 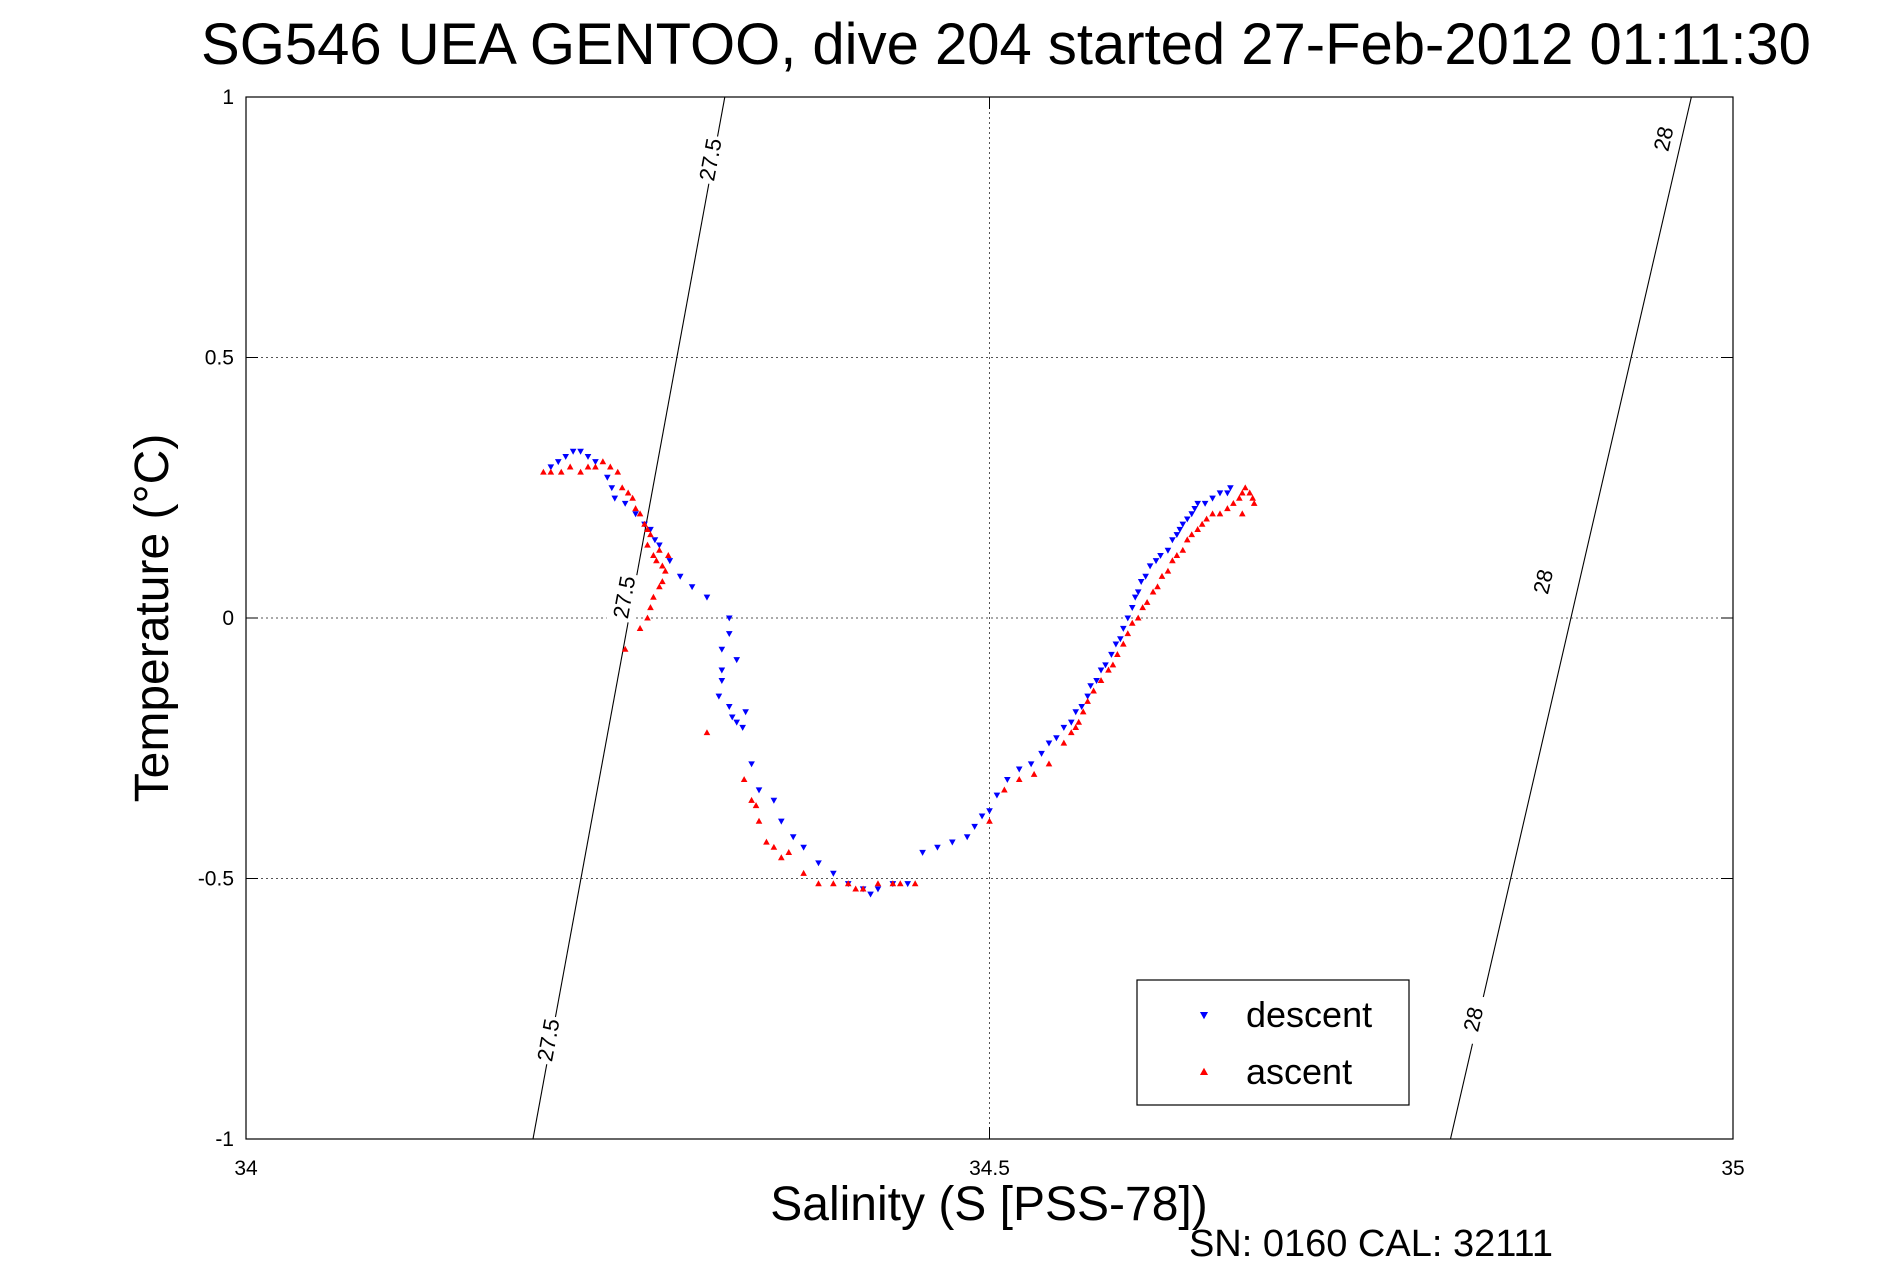 I want to click on legend-marker-descent, so click(x=1204, y=1015).